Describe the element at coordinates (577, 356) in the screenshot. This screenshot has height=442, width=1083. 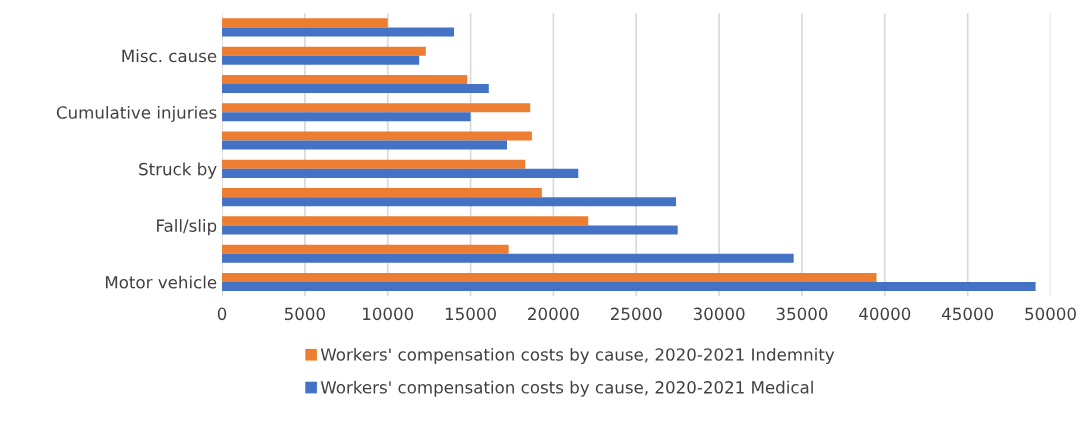
I see `legend-label: Workers' compensation costs by cause, 2020-2021 Indemnity` at that location.